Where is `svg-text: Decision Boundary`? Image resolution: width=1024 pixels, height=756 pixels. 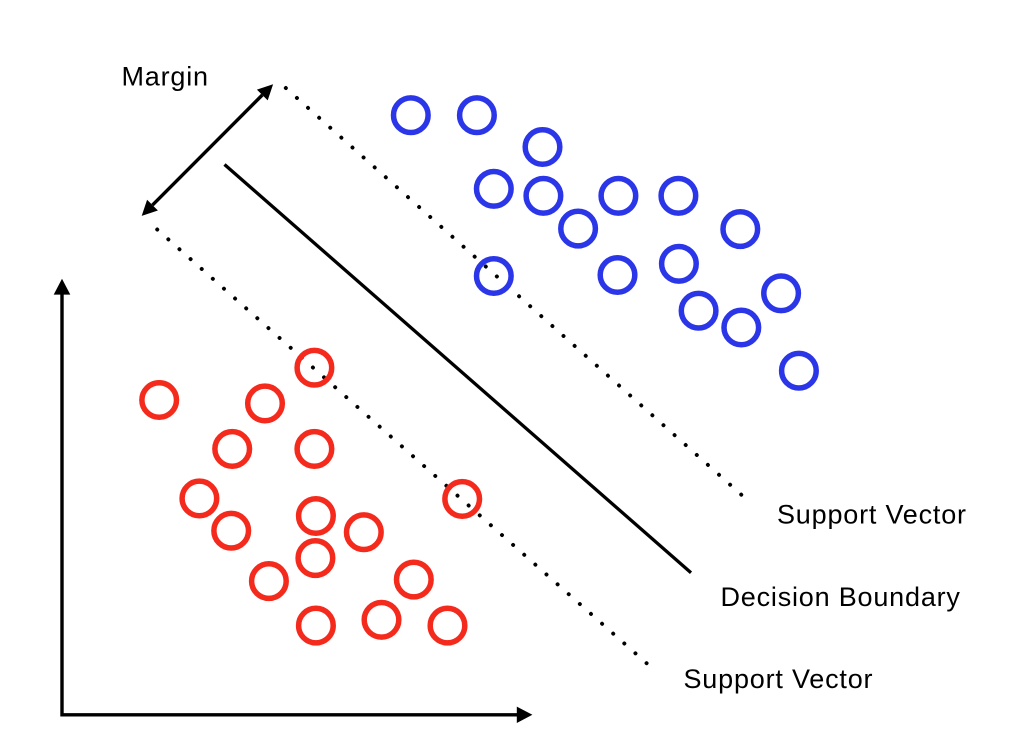 svg-text: Decision Boundary is located at coordinates (841, 597).